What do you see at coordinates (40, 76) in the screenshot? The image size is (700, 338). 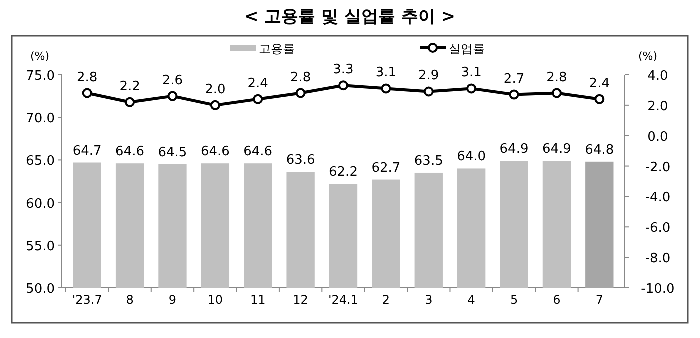 I see `y-tick-label: 75.0` at bounding box center [40, 76].